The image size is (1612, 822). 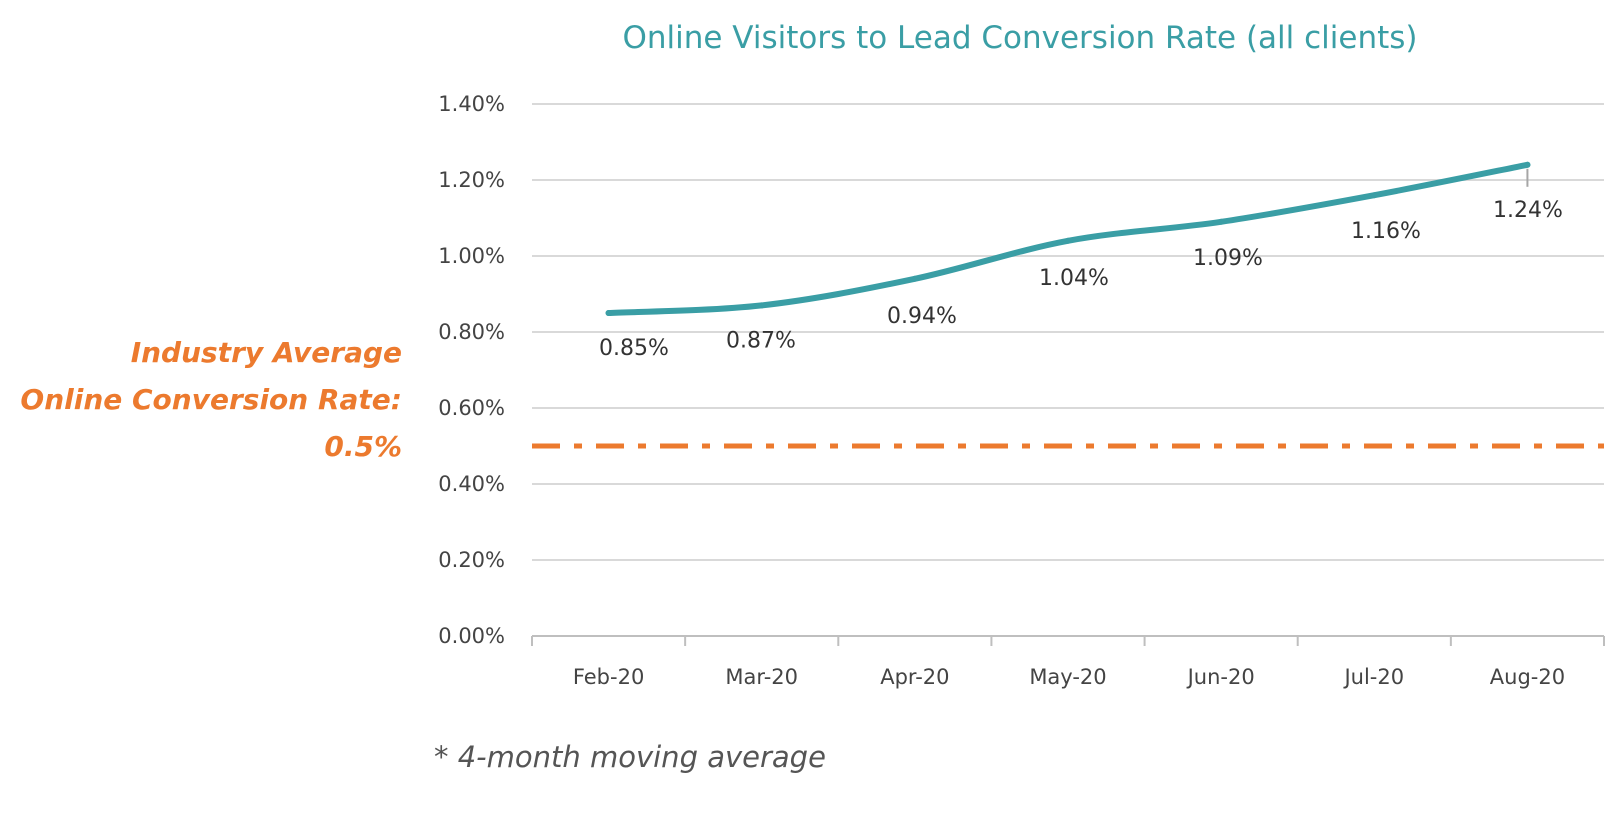 I want to click on series-group, so click(x=1068, y=238).